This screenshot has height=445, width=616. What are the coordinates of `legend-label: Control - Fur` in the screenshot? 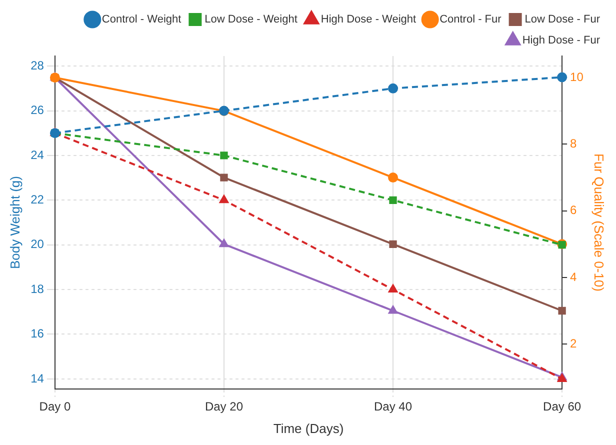 It's located at (471, 20).